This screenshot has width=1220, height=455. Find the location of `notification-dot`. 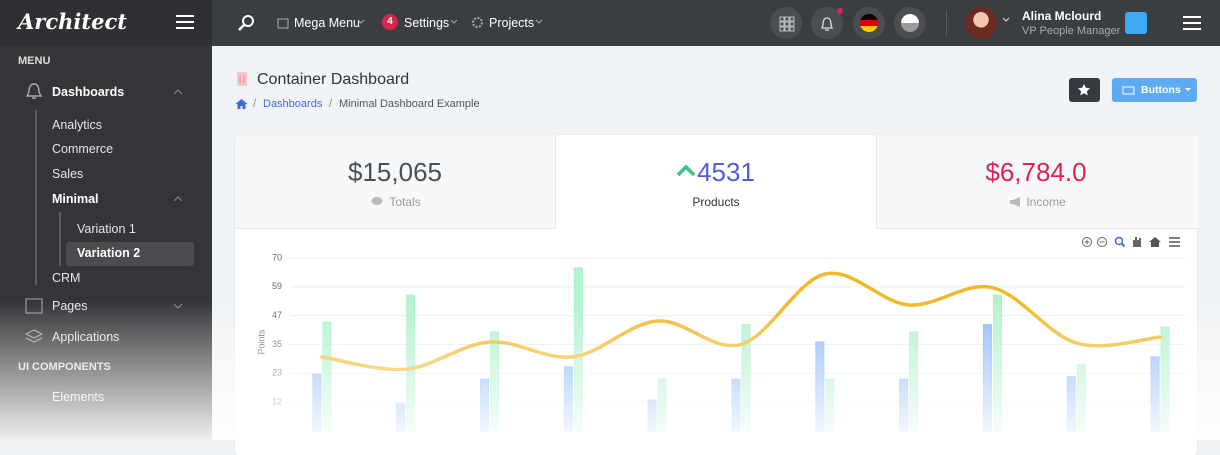

notification-dot is located at coordinates (840, 11).